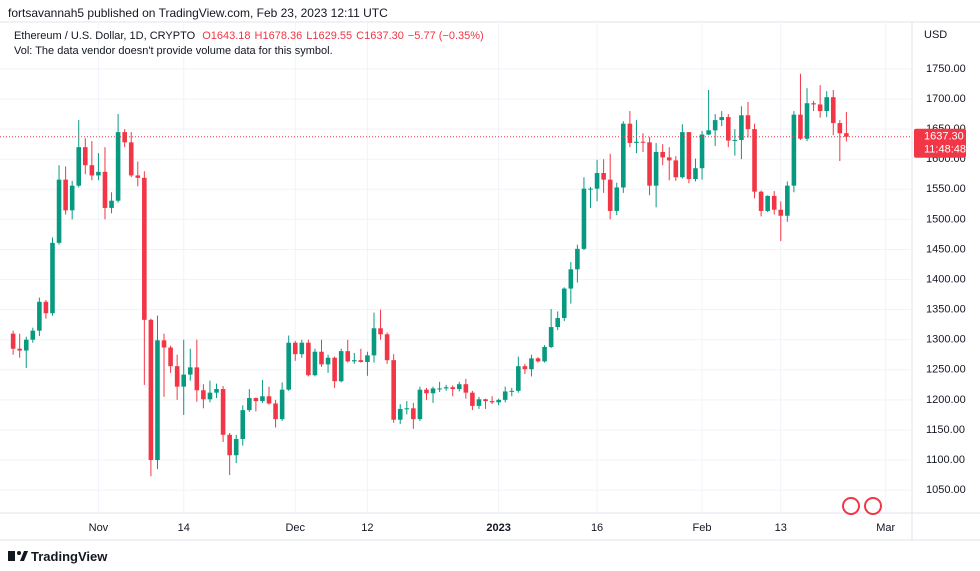 The width and height of the screenshot is (980, 571). What do you see at coordinates (940, 143) in the screenshot?
I see `price-tag` at bounding box center [940, 143].